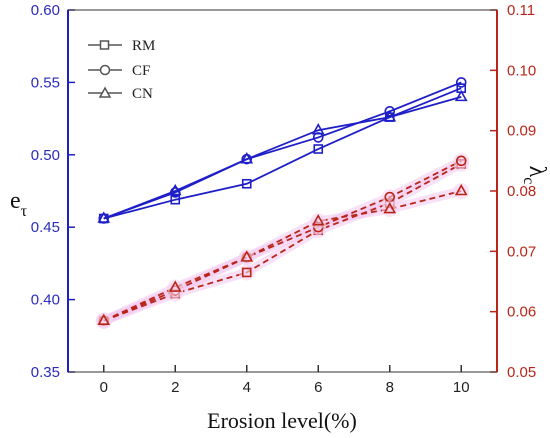 The height and width of the screenshot is (438, 550). What do you see at coordinates (45, 227) in the screenshot?
I see `left-tick-label: 0.45` at bounding box center [45, 227].